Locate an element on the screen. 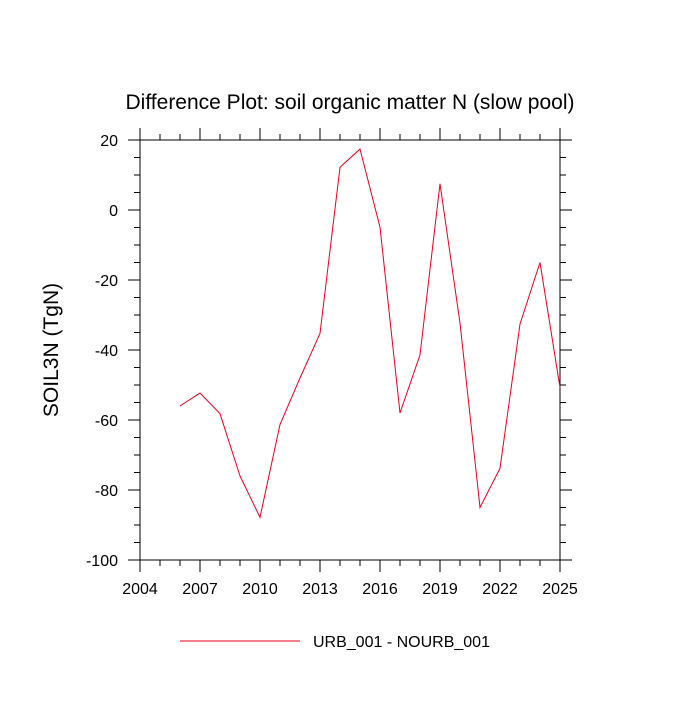 Image resolution: width=700 pixels, height=705 pixels. x-tick-label: 2004 is located at coordinates (140, 589).